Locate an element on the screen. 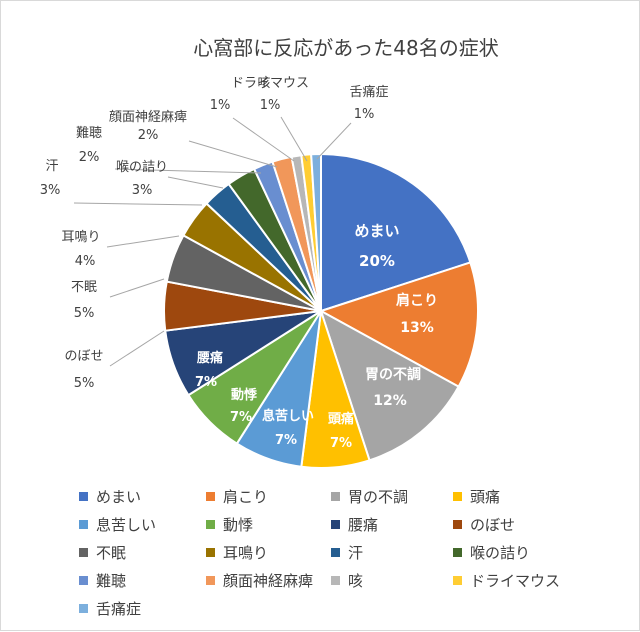 Image resolution: width=640 pixels, height=632 pixels. slice-percent-10: 4% is located at coordinates (85, 261).